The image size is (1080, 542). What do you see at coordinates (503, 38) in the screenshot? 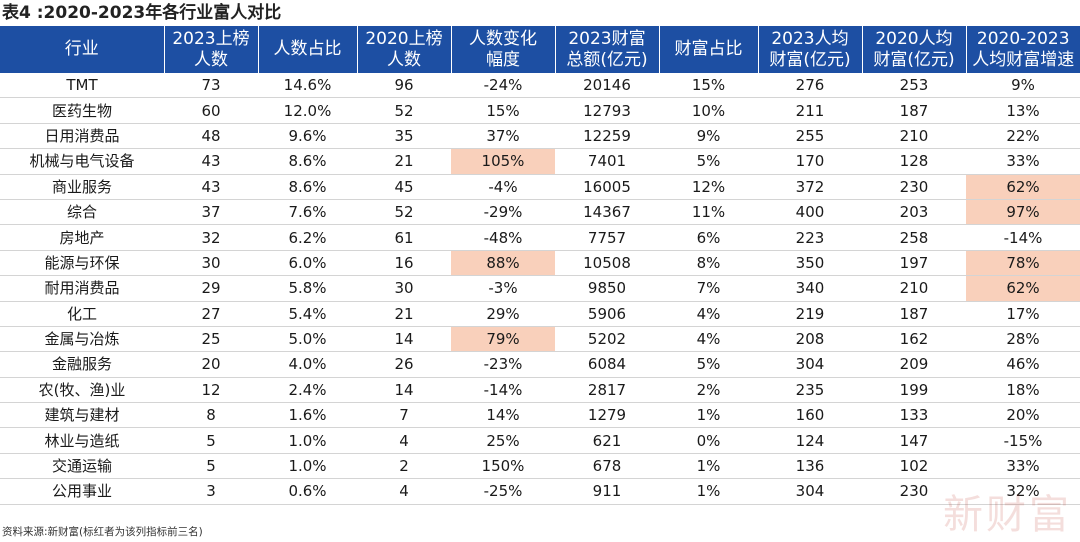
I see `column-header-text: 人数变化` at bounding box center [503, 38].